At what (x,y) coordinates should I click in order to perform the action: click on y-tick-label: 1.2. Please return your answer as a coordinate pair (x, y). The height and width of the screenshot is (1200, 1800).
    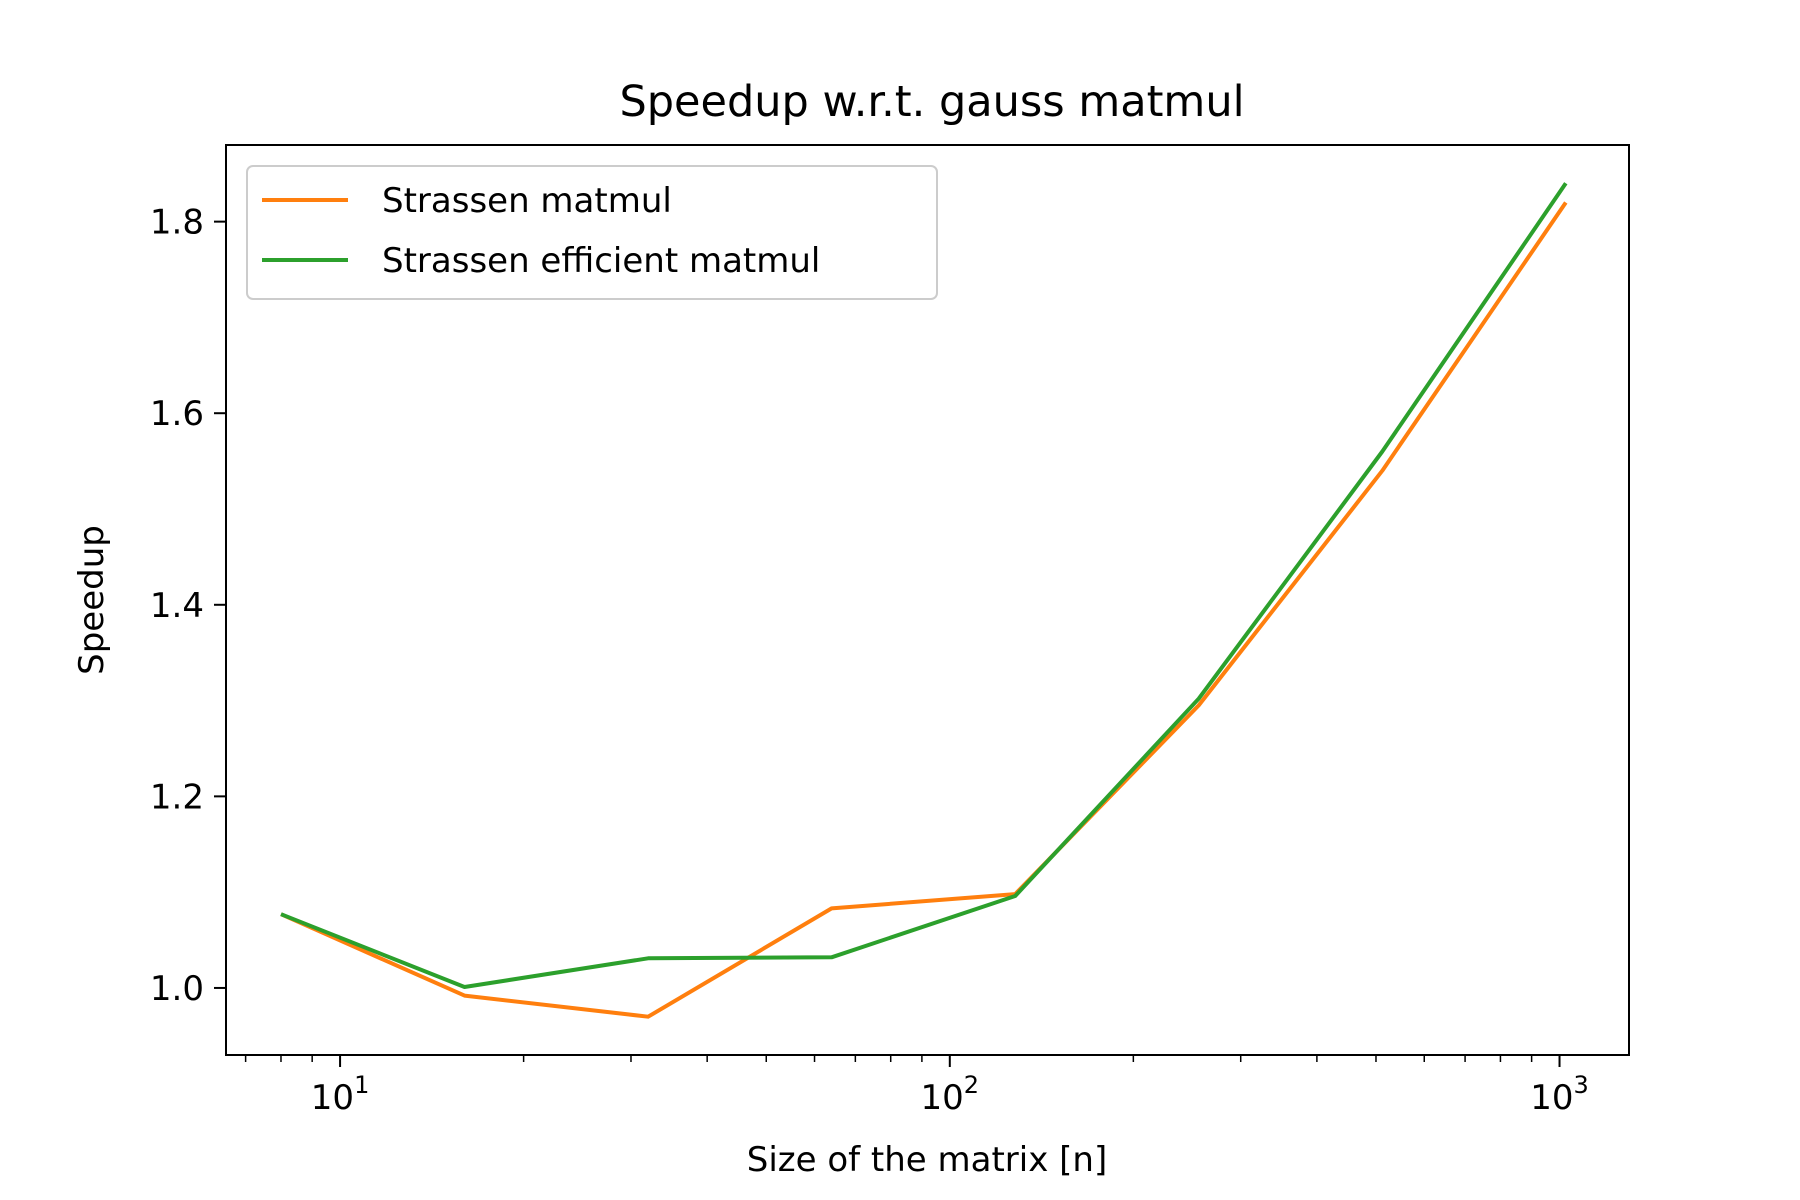
    Looking at the image, I should click on (177, 797).